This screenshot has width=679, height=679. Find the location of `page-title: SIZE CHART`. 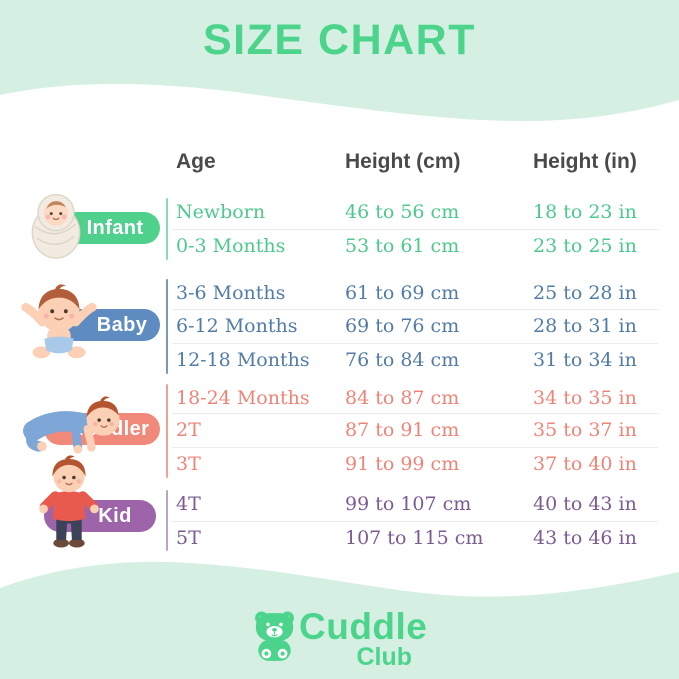

page-title: SIZE CHART is located at coordinates (339, 40).